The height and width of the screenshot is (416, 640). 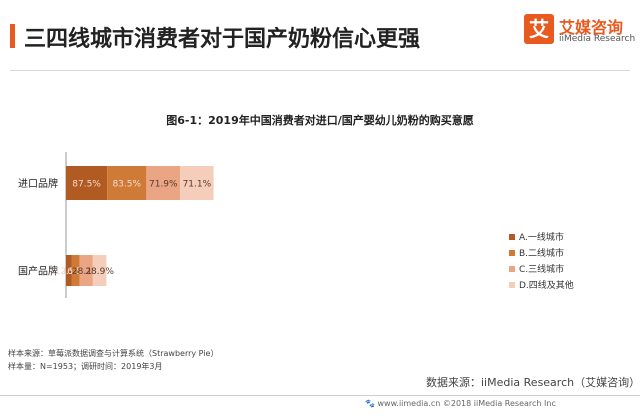 What do you see at coordinates (533, 382) in the screenshot?
I see `data-source: 数据来源：iiMedia Research（艾媒咨询）` at bounding box center [533, 382].